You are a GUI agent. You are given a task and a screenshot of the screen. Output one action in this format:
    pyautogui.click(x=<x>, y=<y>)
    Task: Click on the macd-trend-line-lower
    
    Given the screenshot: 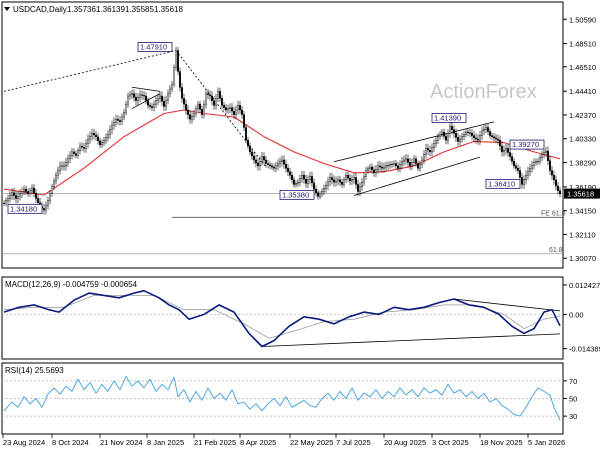 What is the action you would take?
    pyautogui.click(x=411, y=340)
    